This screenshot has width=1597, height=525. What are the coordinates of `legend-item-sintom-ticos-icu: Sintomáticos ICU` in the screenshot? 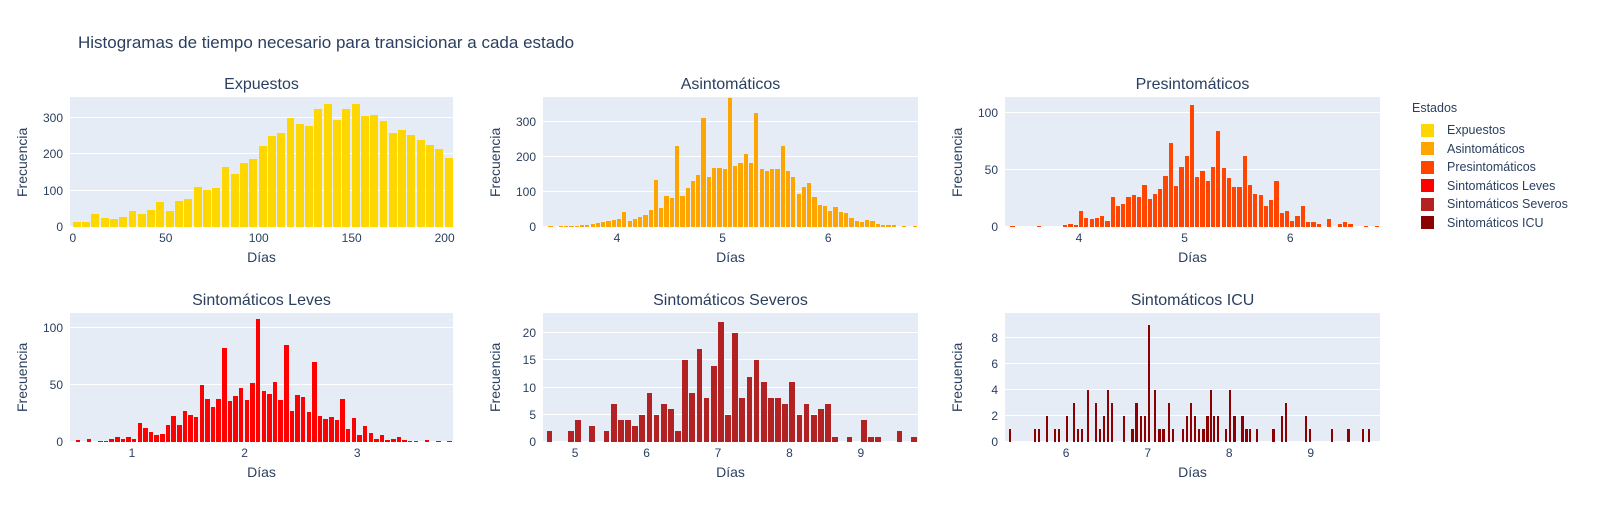 It's located at (1490, 223).